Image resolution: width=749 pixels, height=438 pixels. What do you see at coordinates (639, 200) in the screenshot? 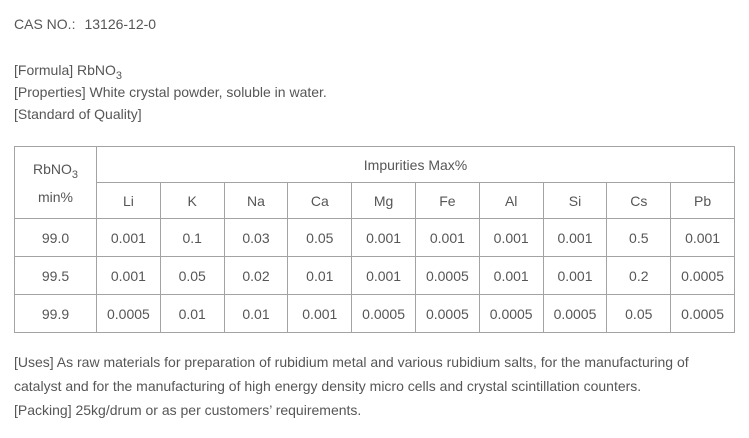
I see `element-header-cs: Cs` at bounding box center [639, 200].